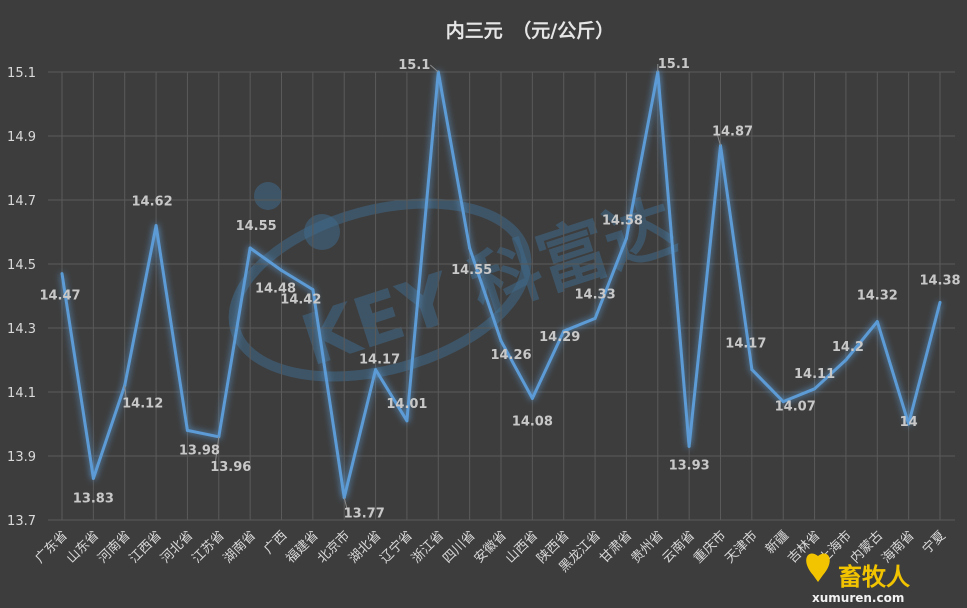 This screenshot has width=967, height=608. Describe the element at coordinates (21, 393) in the screenshot. I see `y-tick-label: 14.1` at that location.